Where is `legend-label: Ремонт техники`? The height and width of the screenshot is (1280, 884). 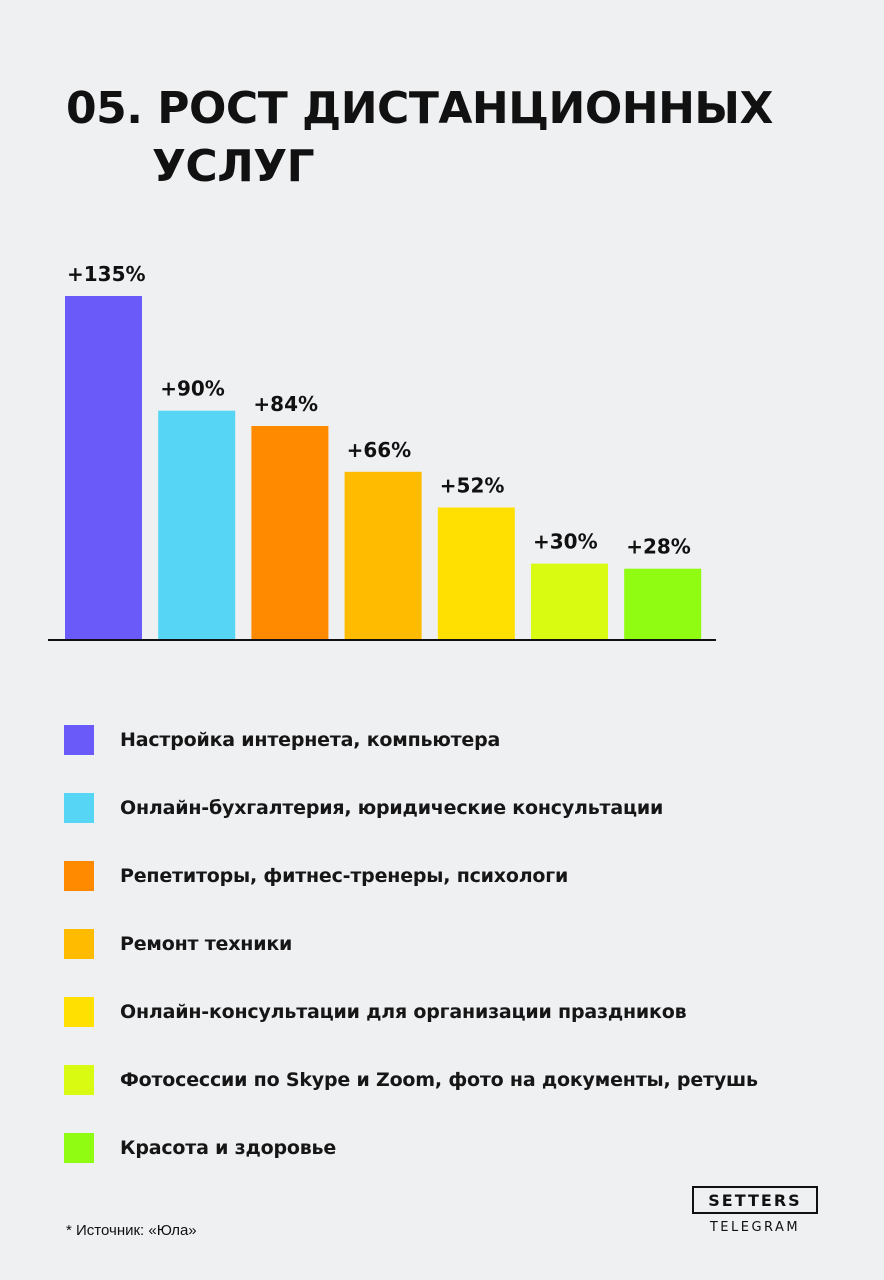 legend-label: Ремонт техники is located at coordinates (206, 944).